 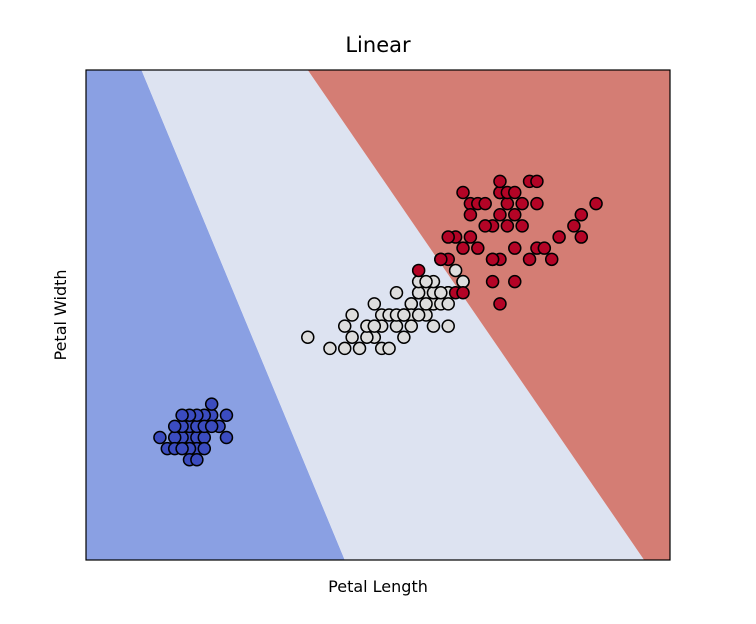 I want to click on x-axis-label: Petal Length, so click(x=378, y=586).